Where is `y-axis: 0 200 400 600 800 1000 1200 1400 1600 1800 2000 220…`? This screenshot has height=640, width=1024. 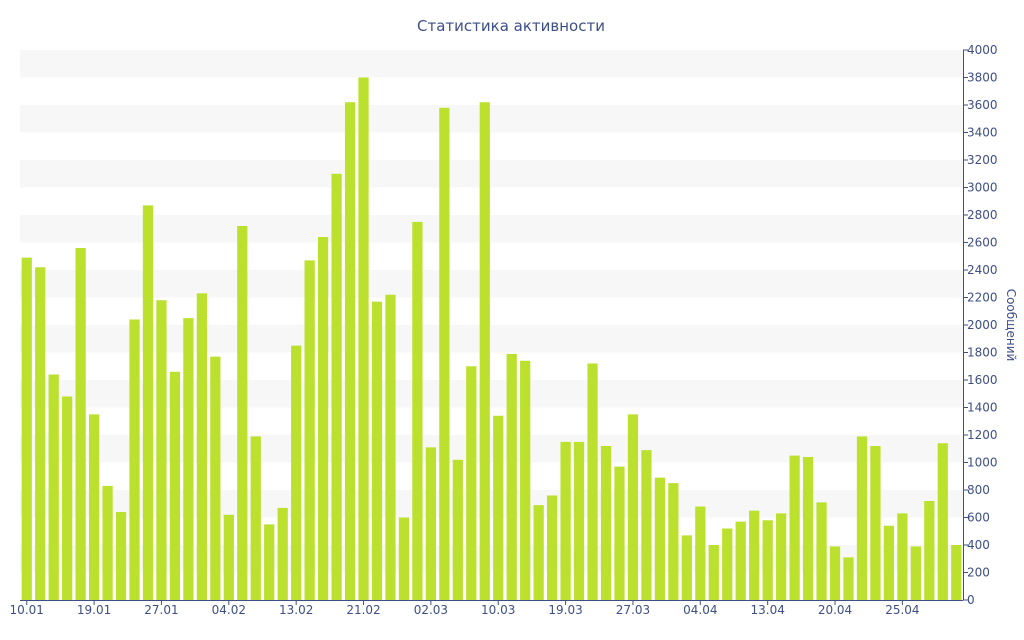
y-axis: 0 200 400 600 800 1000 1200 1400 1600 1800 2000 220… is located at coordinates (980, 325).